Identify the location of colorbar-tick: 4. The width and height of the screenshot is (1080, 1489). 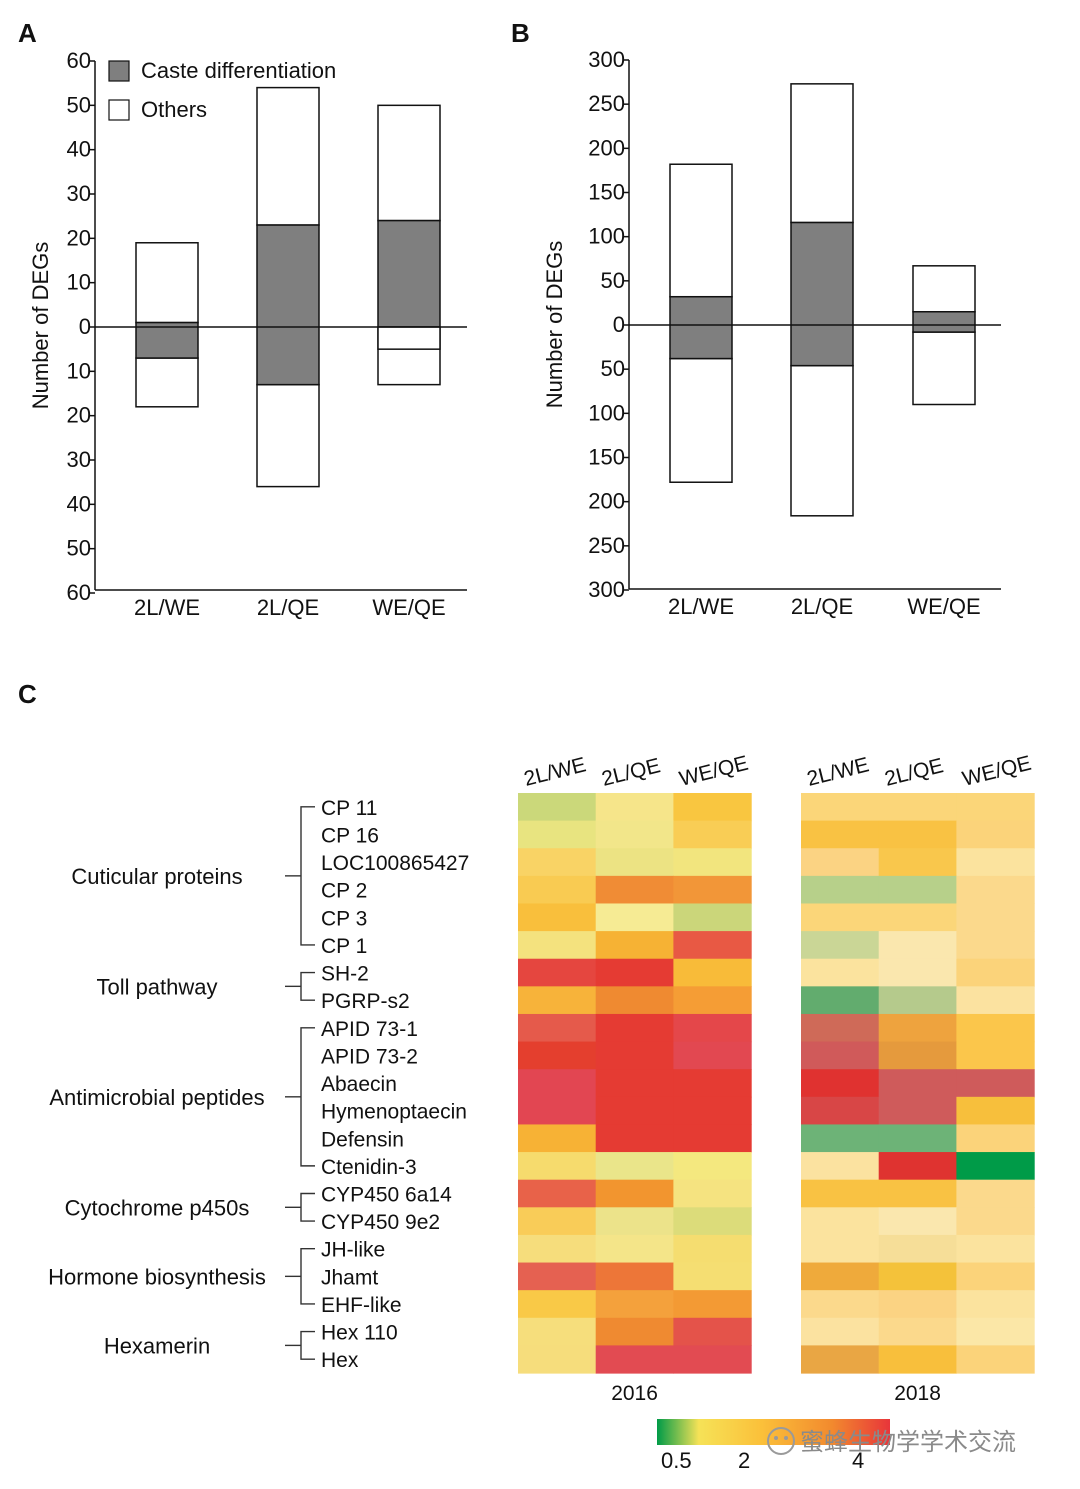
(858, 1460).